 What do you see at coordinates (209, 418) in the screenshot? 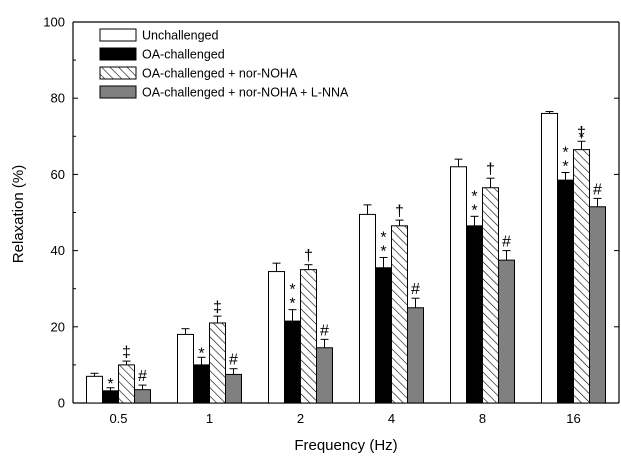
I see `x-tick-label: 1` at bounding box center [209, 418].